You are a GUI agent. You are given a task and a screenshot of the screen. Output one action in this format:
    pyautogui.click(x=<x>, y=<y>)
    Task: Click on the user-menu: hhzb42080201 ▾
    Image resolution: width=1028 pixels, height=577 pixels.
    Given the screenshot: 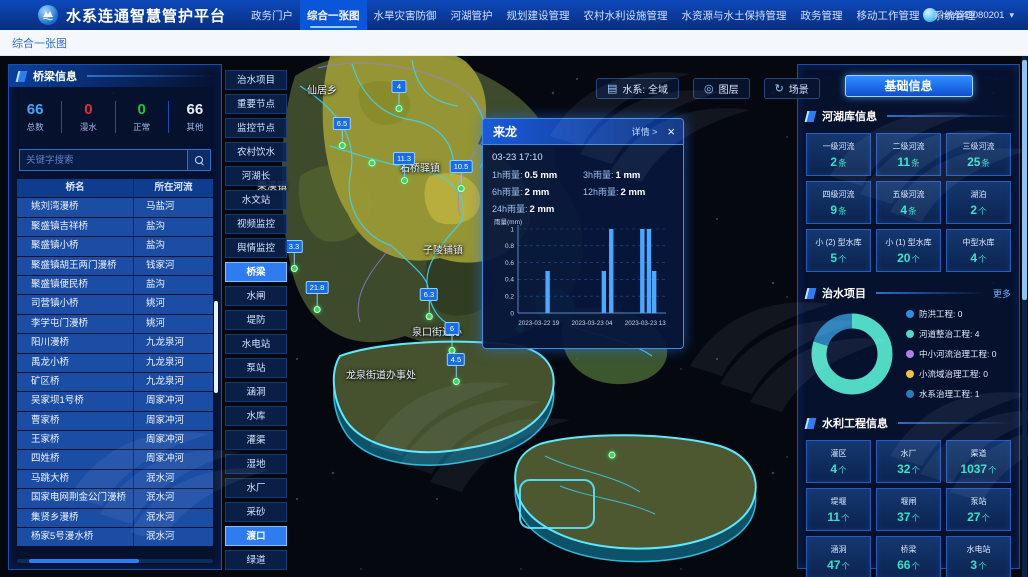 What is the action you would take?
    pyautogui.click(x=968, y=15)
    